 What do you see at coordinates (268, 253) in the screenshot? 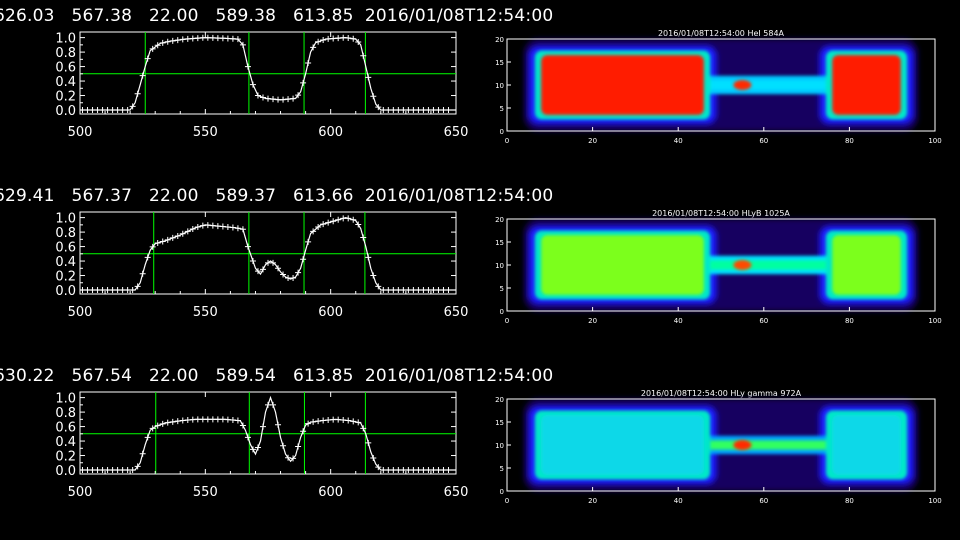
I see `plot-frame` at bounding box center [268, 253].